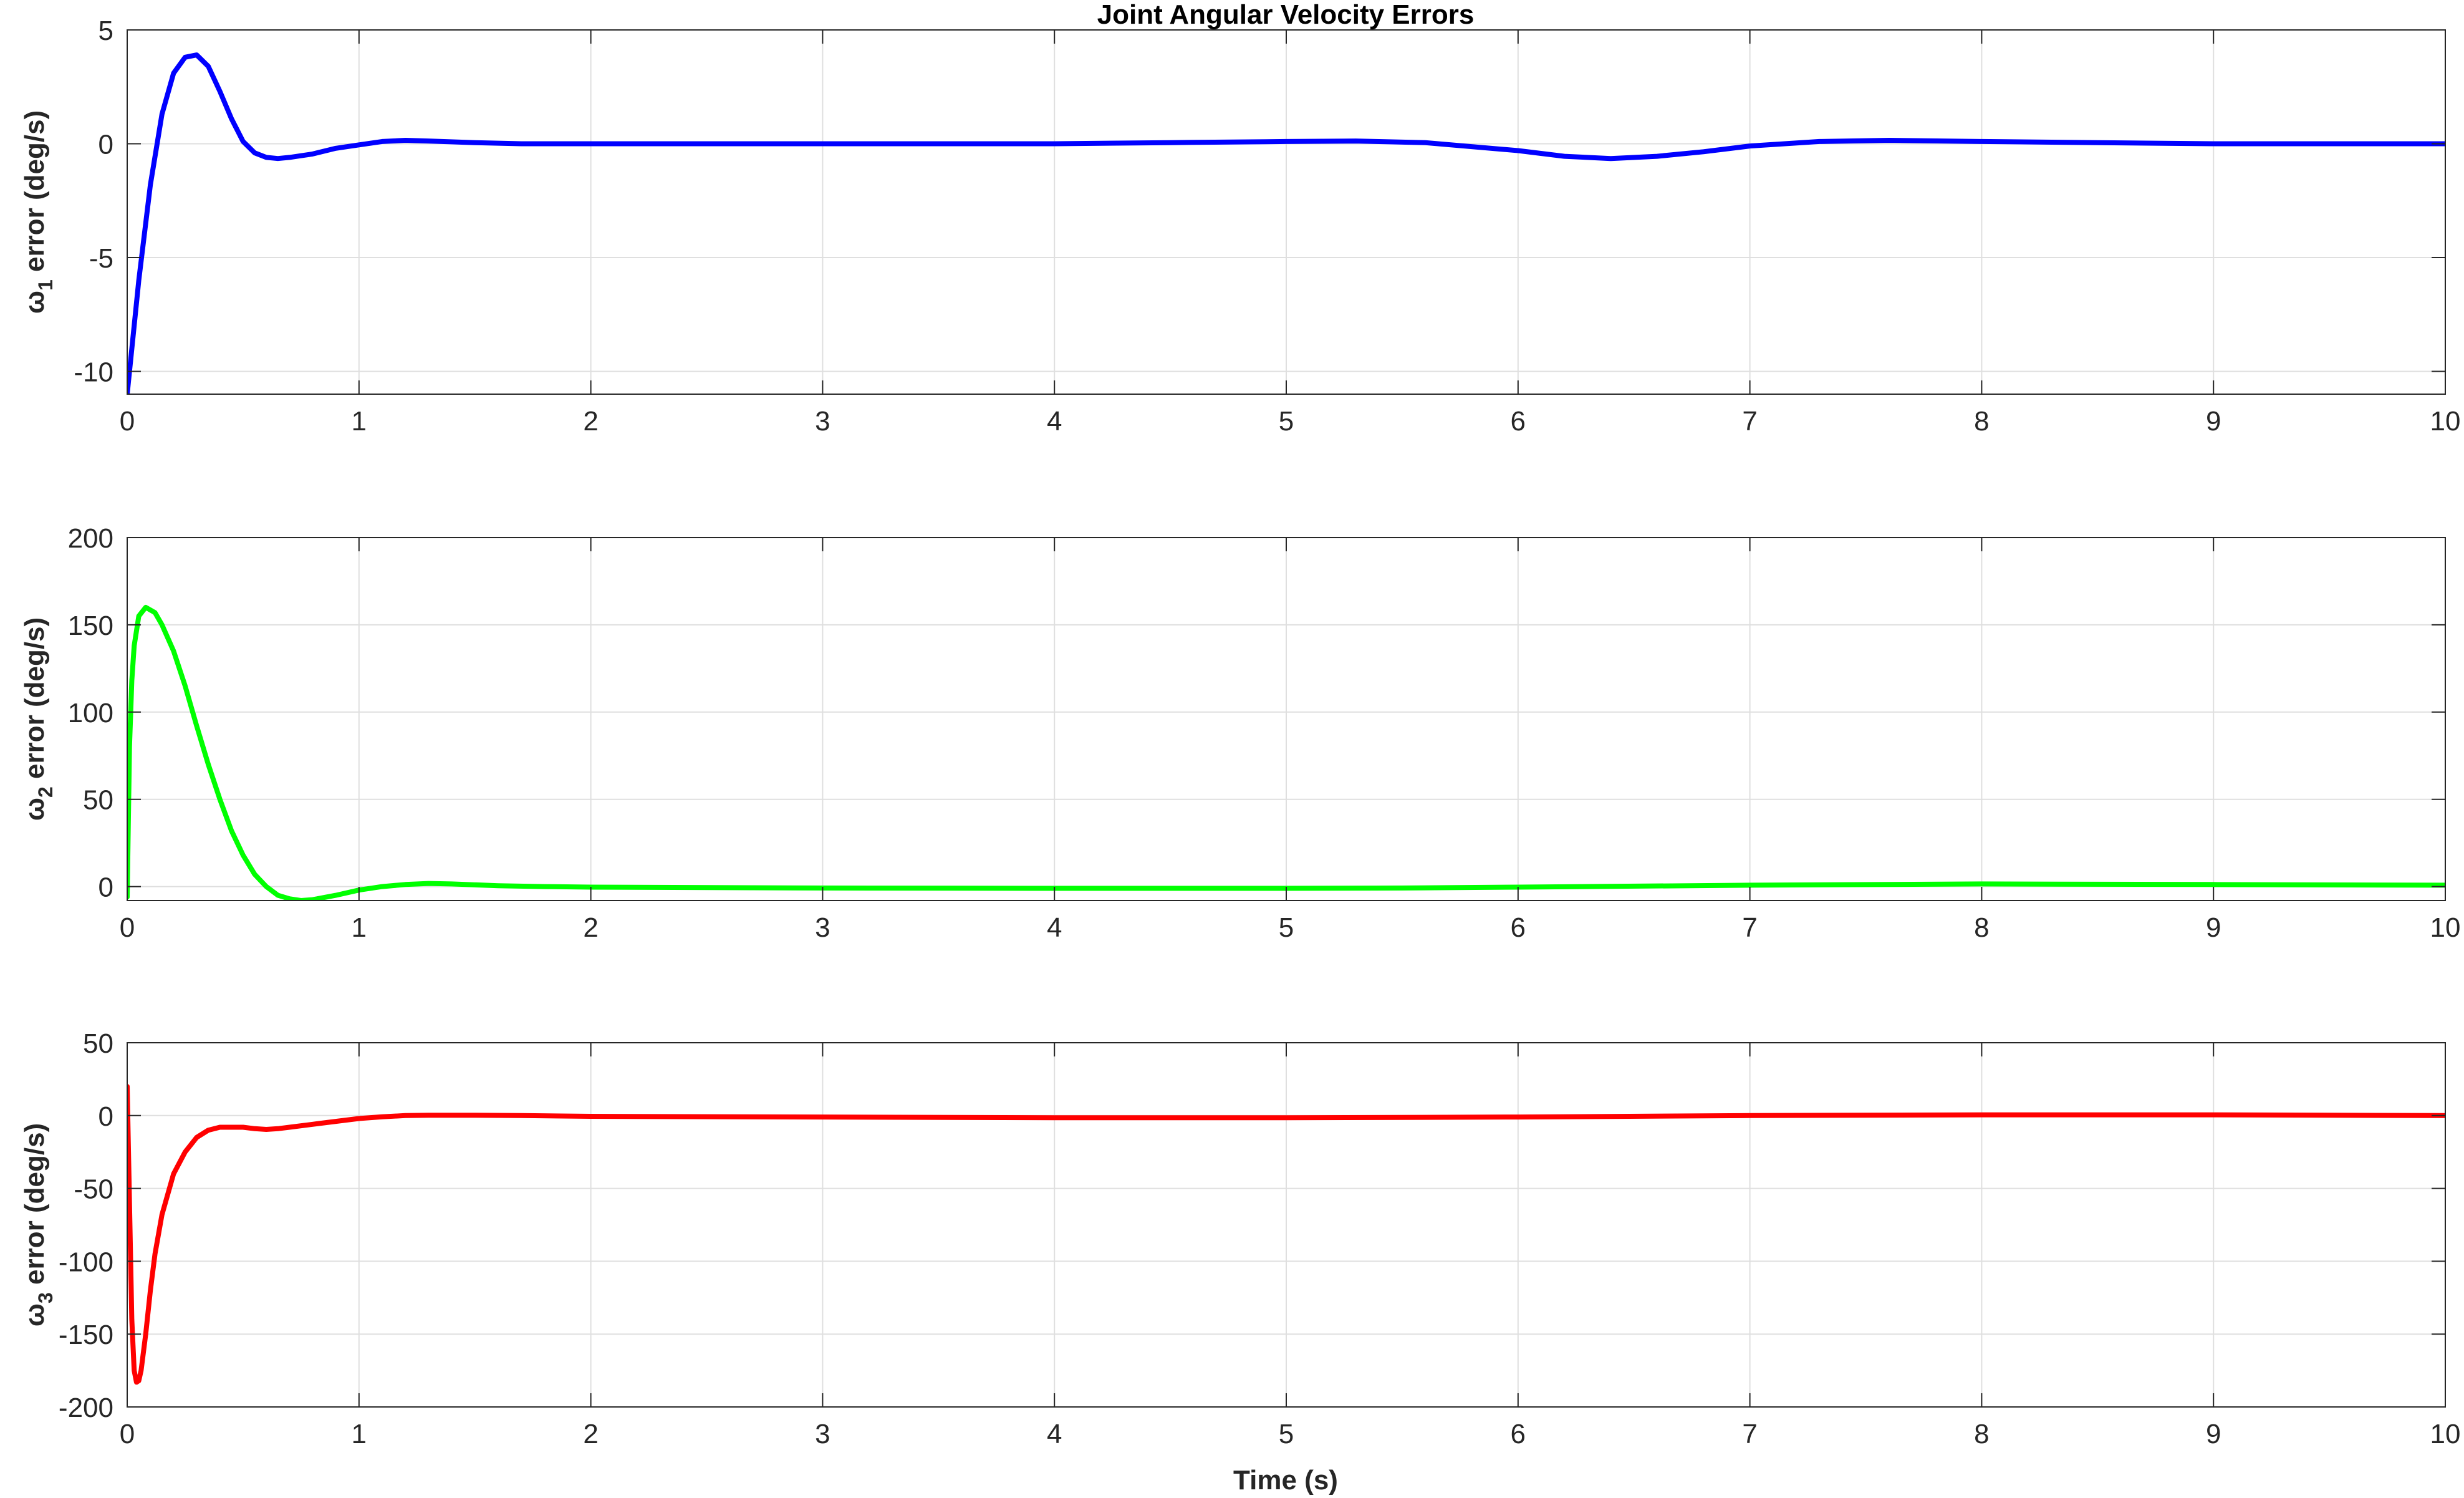  I want to click on y-tick-label: 5, so click(106, 31).